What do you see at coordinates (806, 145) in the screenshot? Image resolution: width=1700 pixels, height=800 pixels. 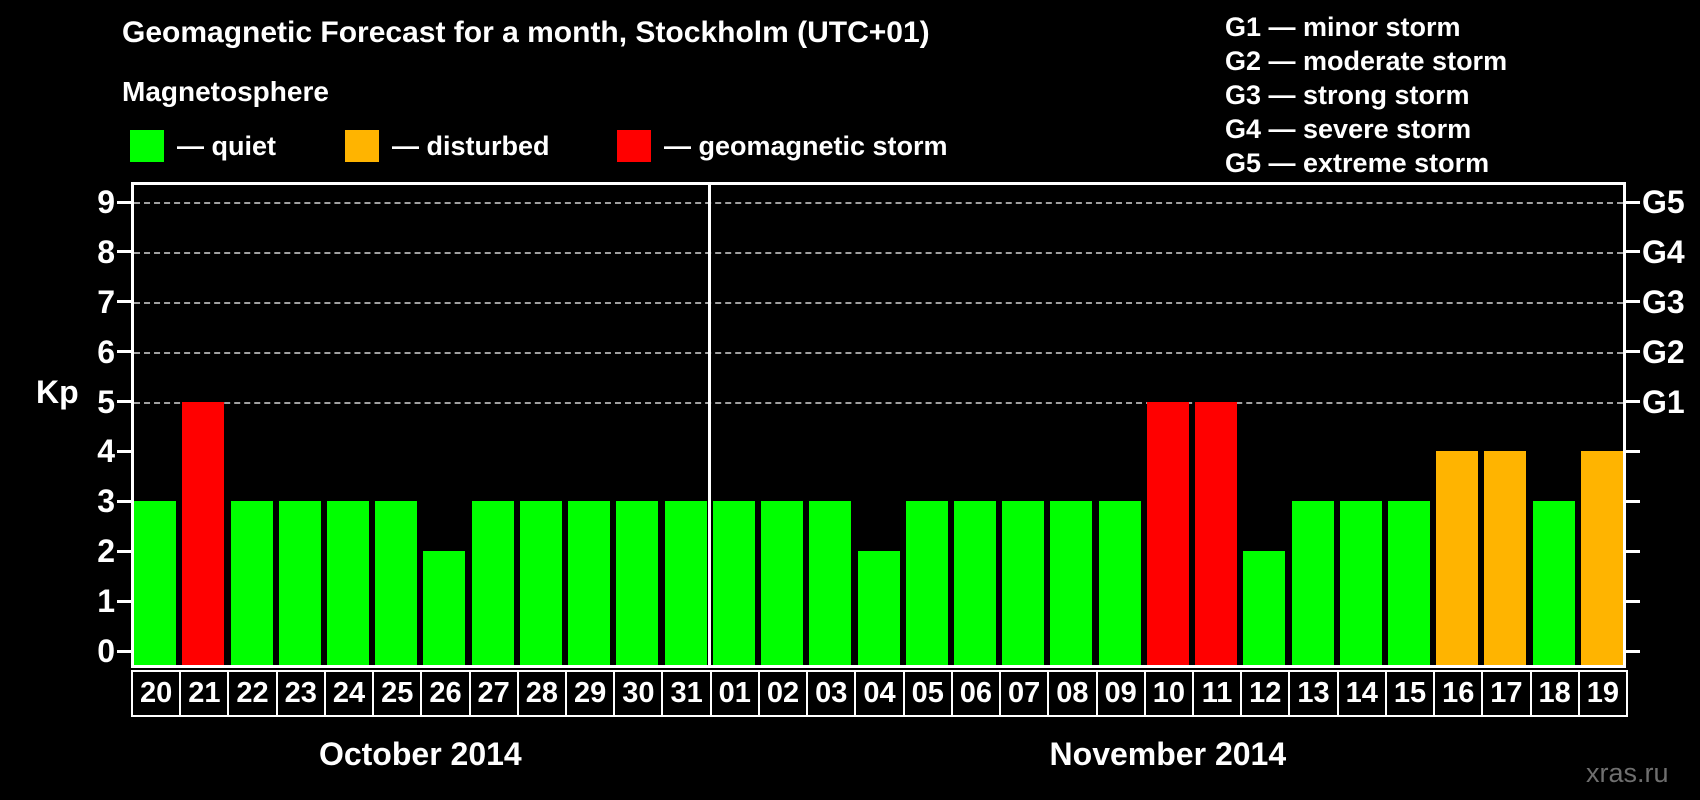 I see `legend-item-label: — geomagnetic storm` at bounding box center [806, 145].